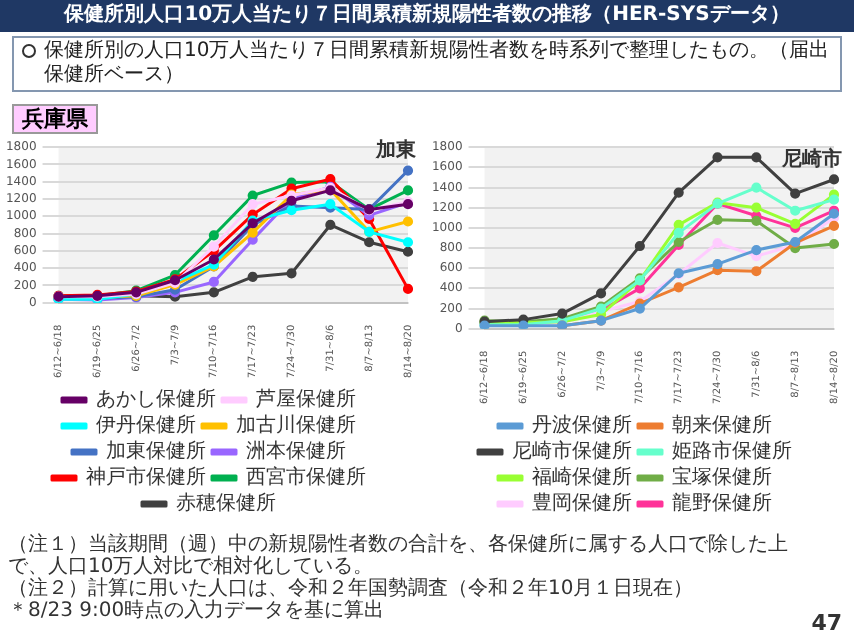 This screenshot has width=854, height=640. Describe the element at coordinates (722, 477) in the screenshot. I see `legend-label: 宝塚保健所` at that location.